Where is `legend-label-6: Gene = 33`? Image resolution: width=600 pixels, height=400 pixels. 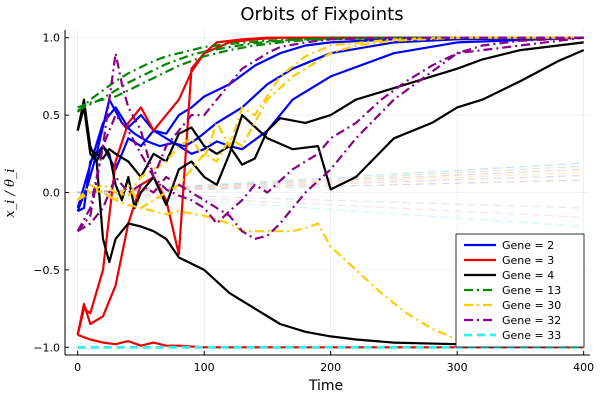 legend-label-6: Gene = 33 is located at coordinates (531, 335).